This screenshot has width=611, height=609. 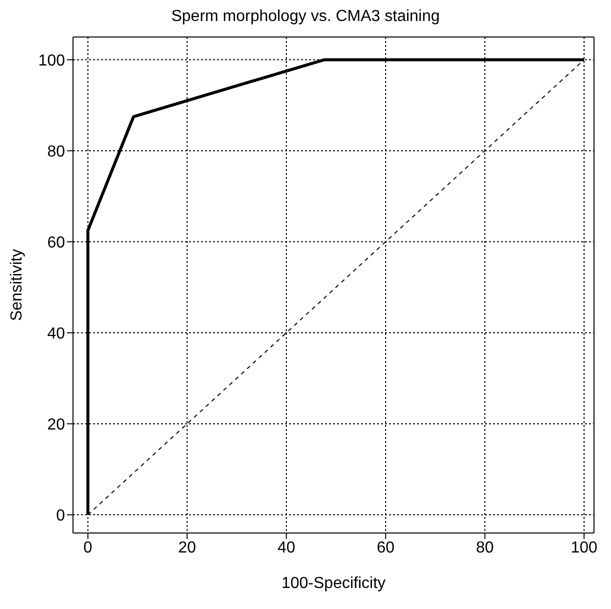 What do you see at coordinates (485, 547) in the screenshot?
I see `x-tick-label: 80` at bounding box center [485, 547].